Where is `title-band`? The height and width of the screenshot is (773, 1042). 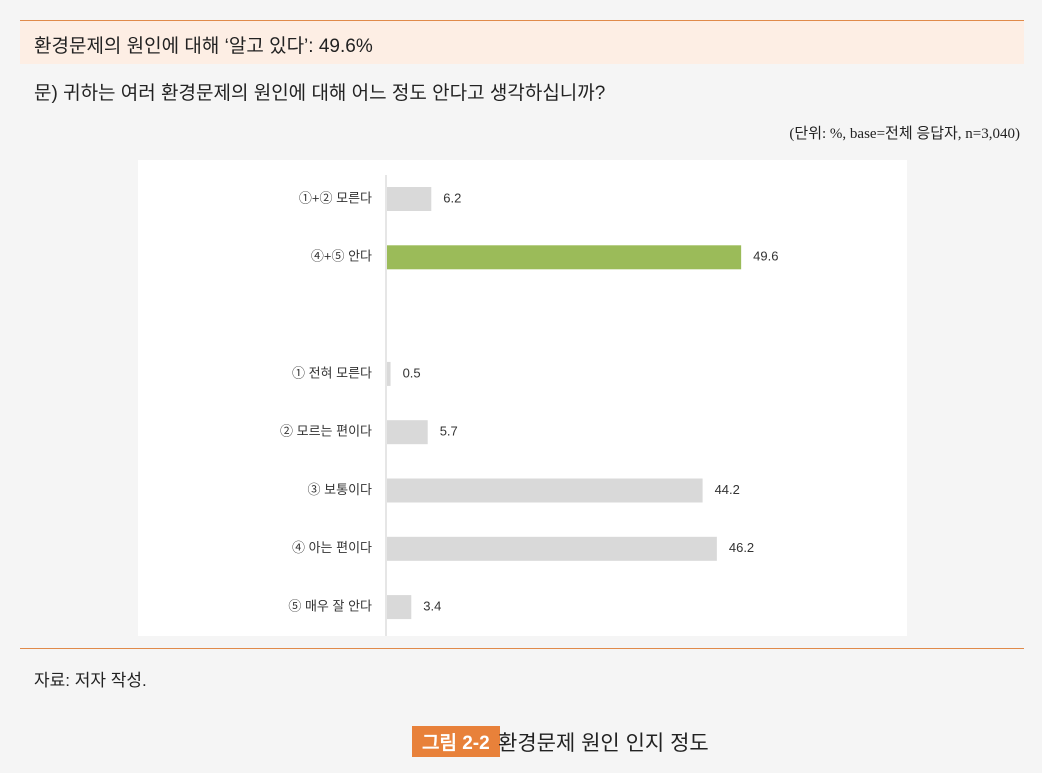 title-band is located at coordinates (522, 42).